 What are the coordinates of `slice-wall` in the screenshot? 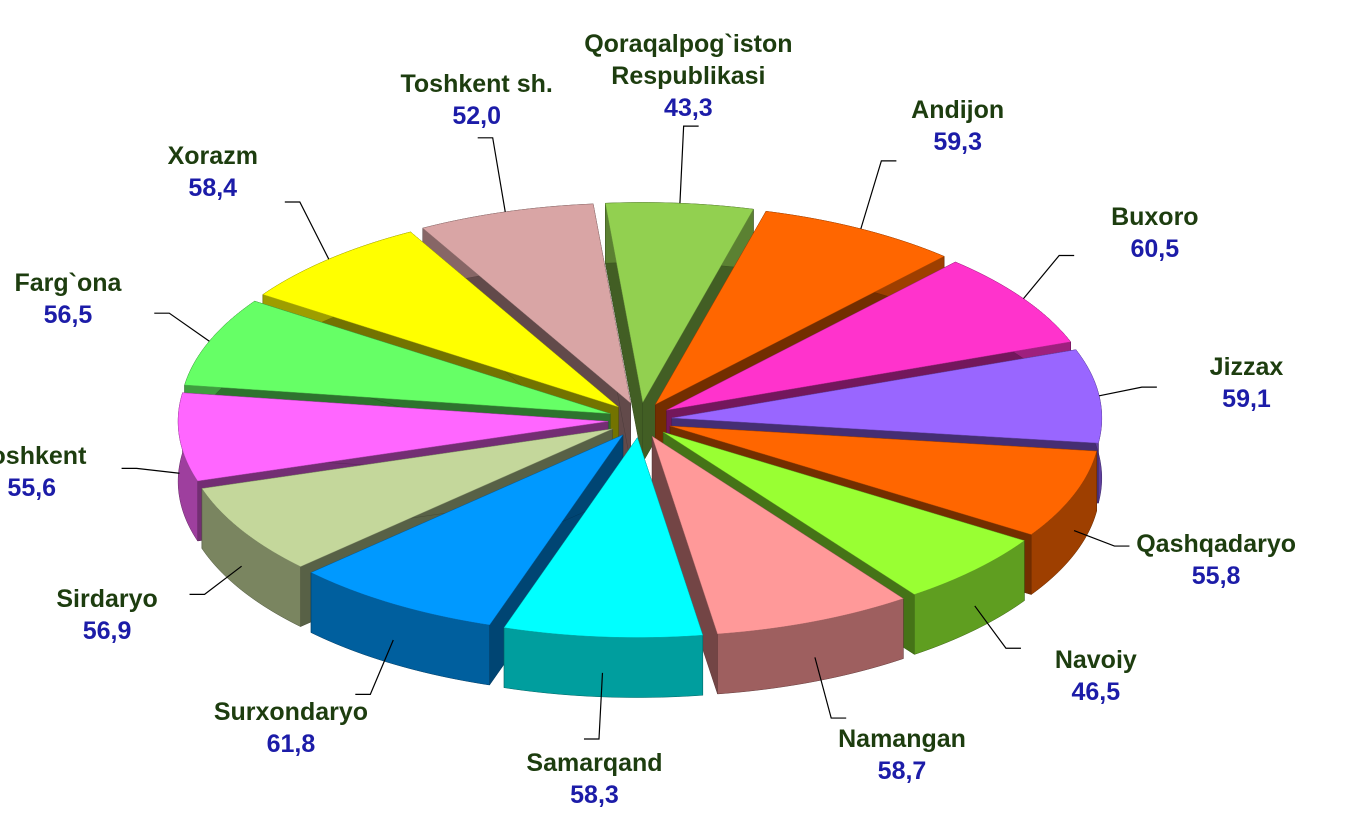 It's located at (603, 662).